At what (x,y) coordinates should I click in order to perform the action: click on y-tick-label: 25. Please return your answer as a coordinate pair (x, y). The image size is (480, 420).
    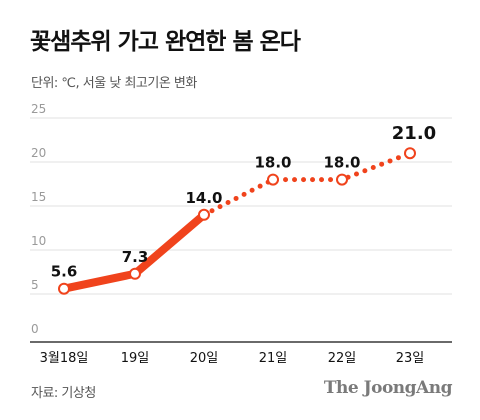
    Looking at the image, I should click on (38, 109).